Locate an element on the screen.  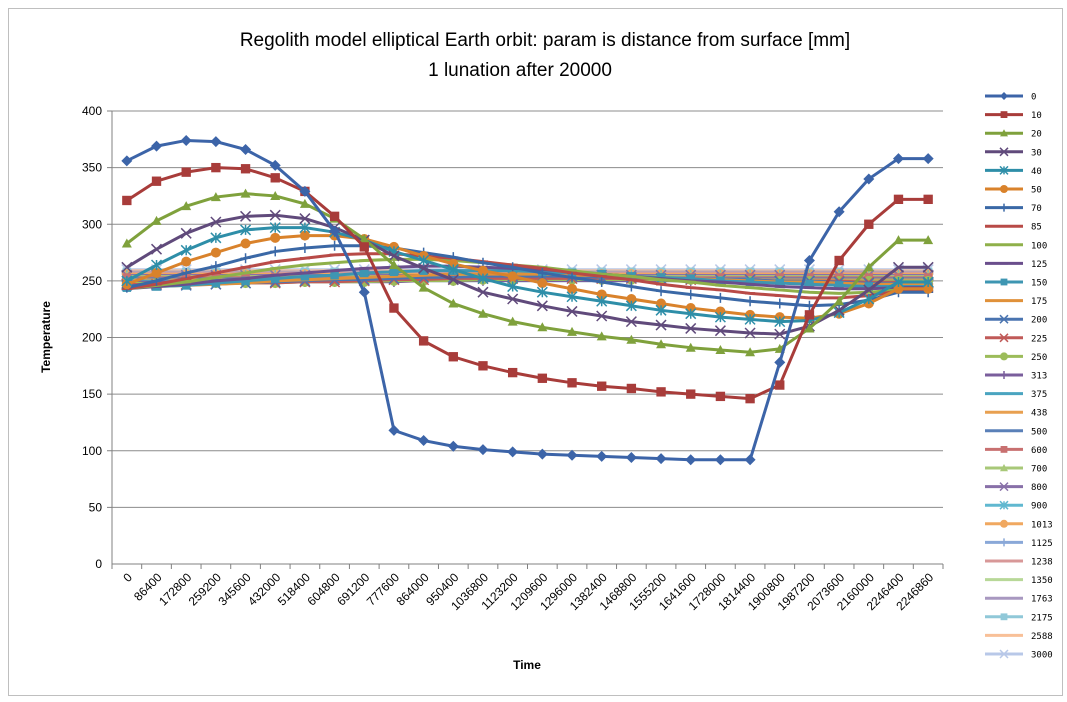
legend-item: 500 is located at coordinates (1016, 432).